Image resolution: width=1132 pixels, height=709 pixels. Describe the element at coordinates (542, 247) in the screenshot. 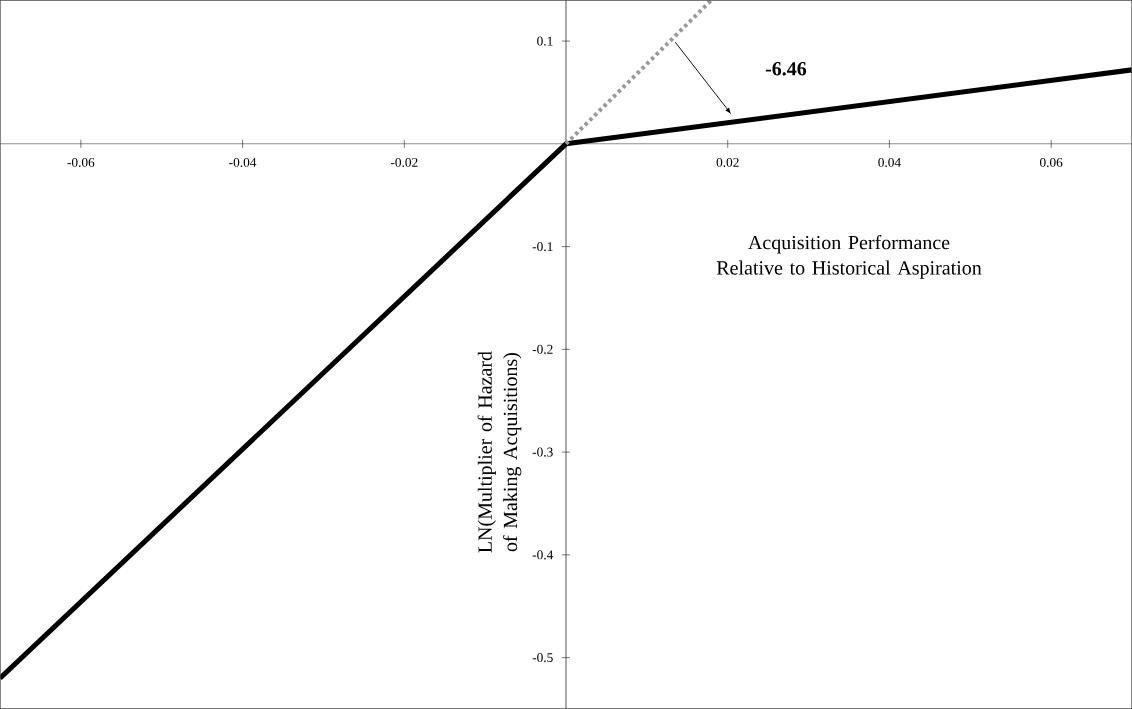

I see `y-tick-label: -0.1` at that location.